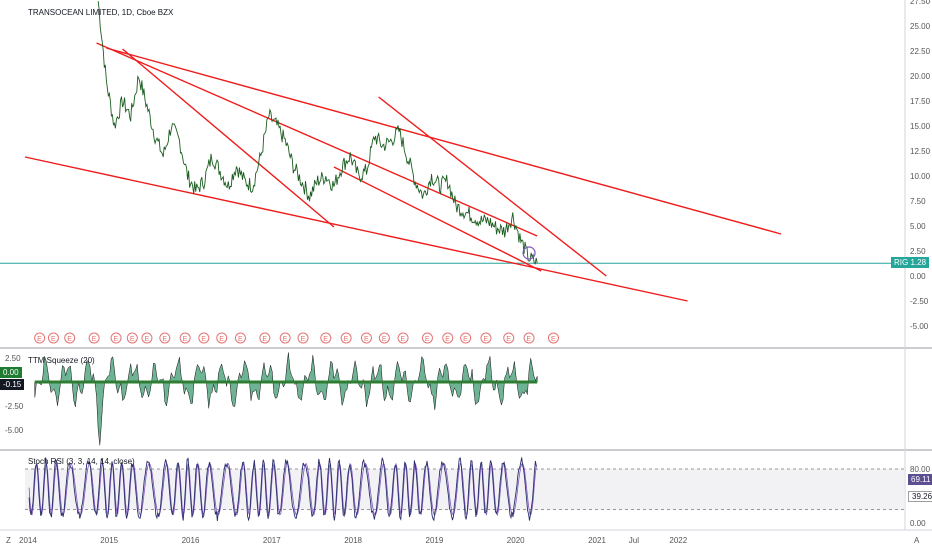 Image resolution: width=932 pixels, height=550 pixels. I want to click on price-tick-label-8: 7.50, so click(918, 201).